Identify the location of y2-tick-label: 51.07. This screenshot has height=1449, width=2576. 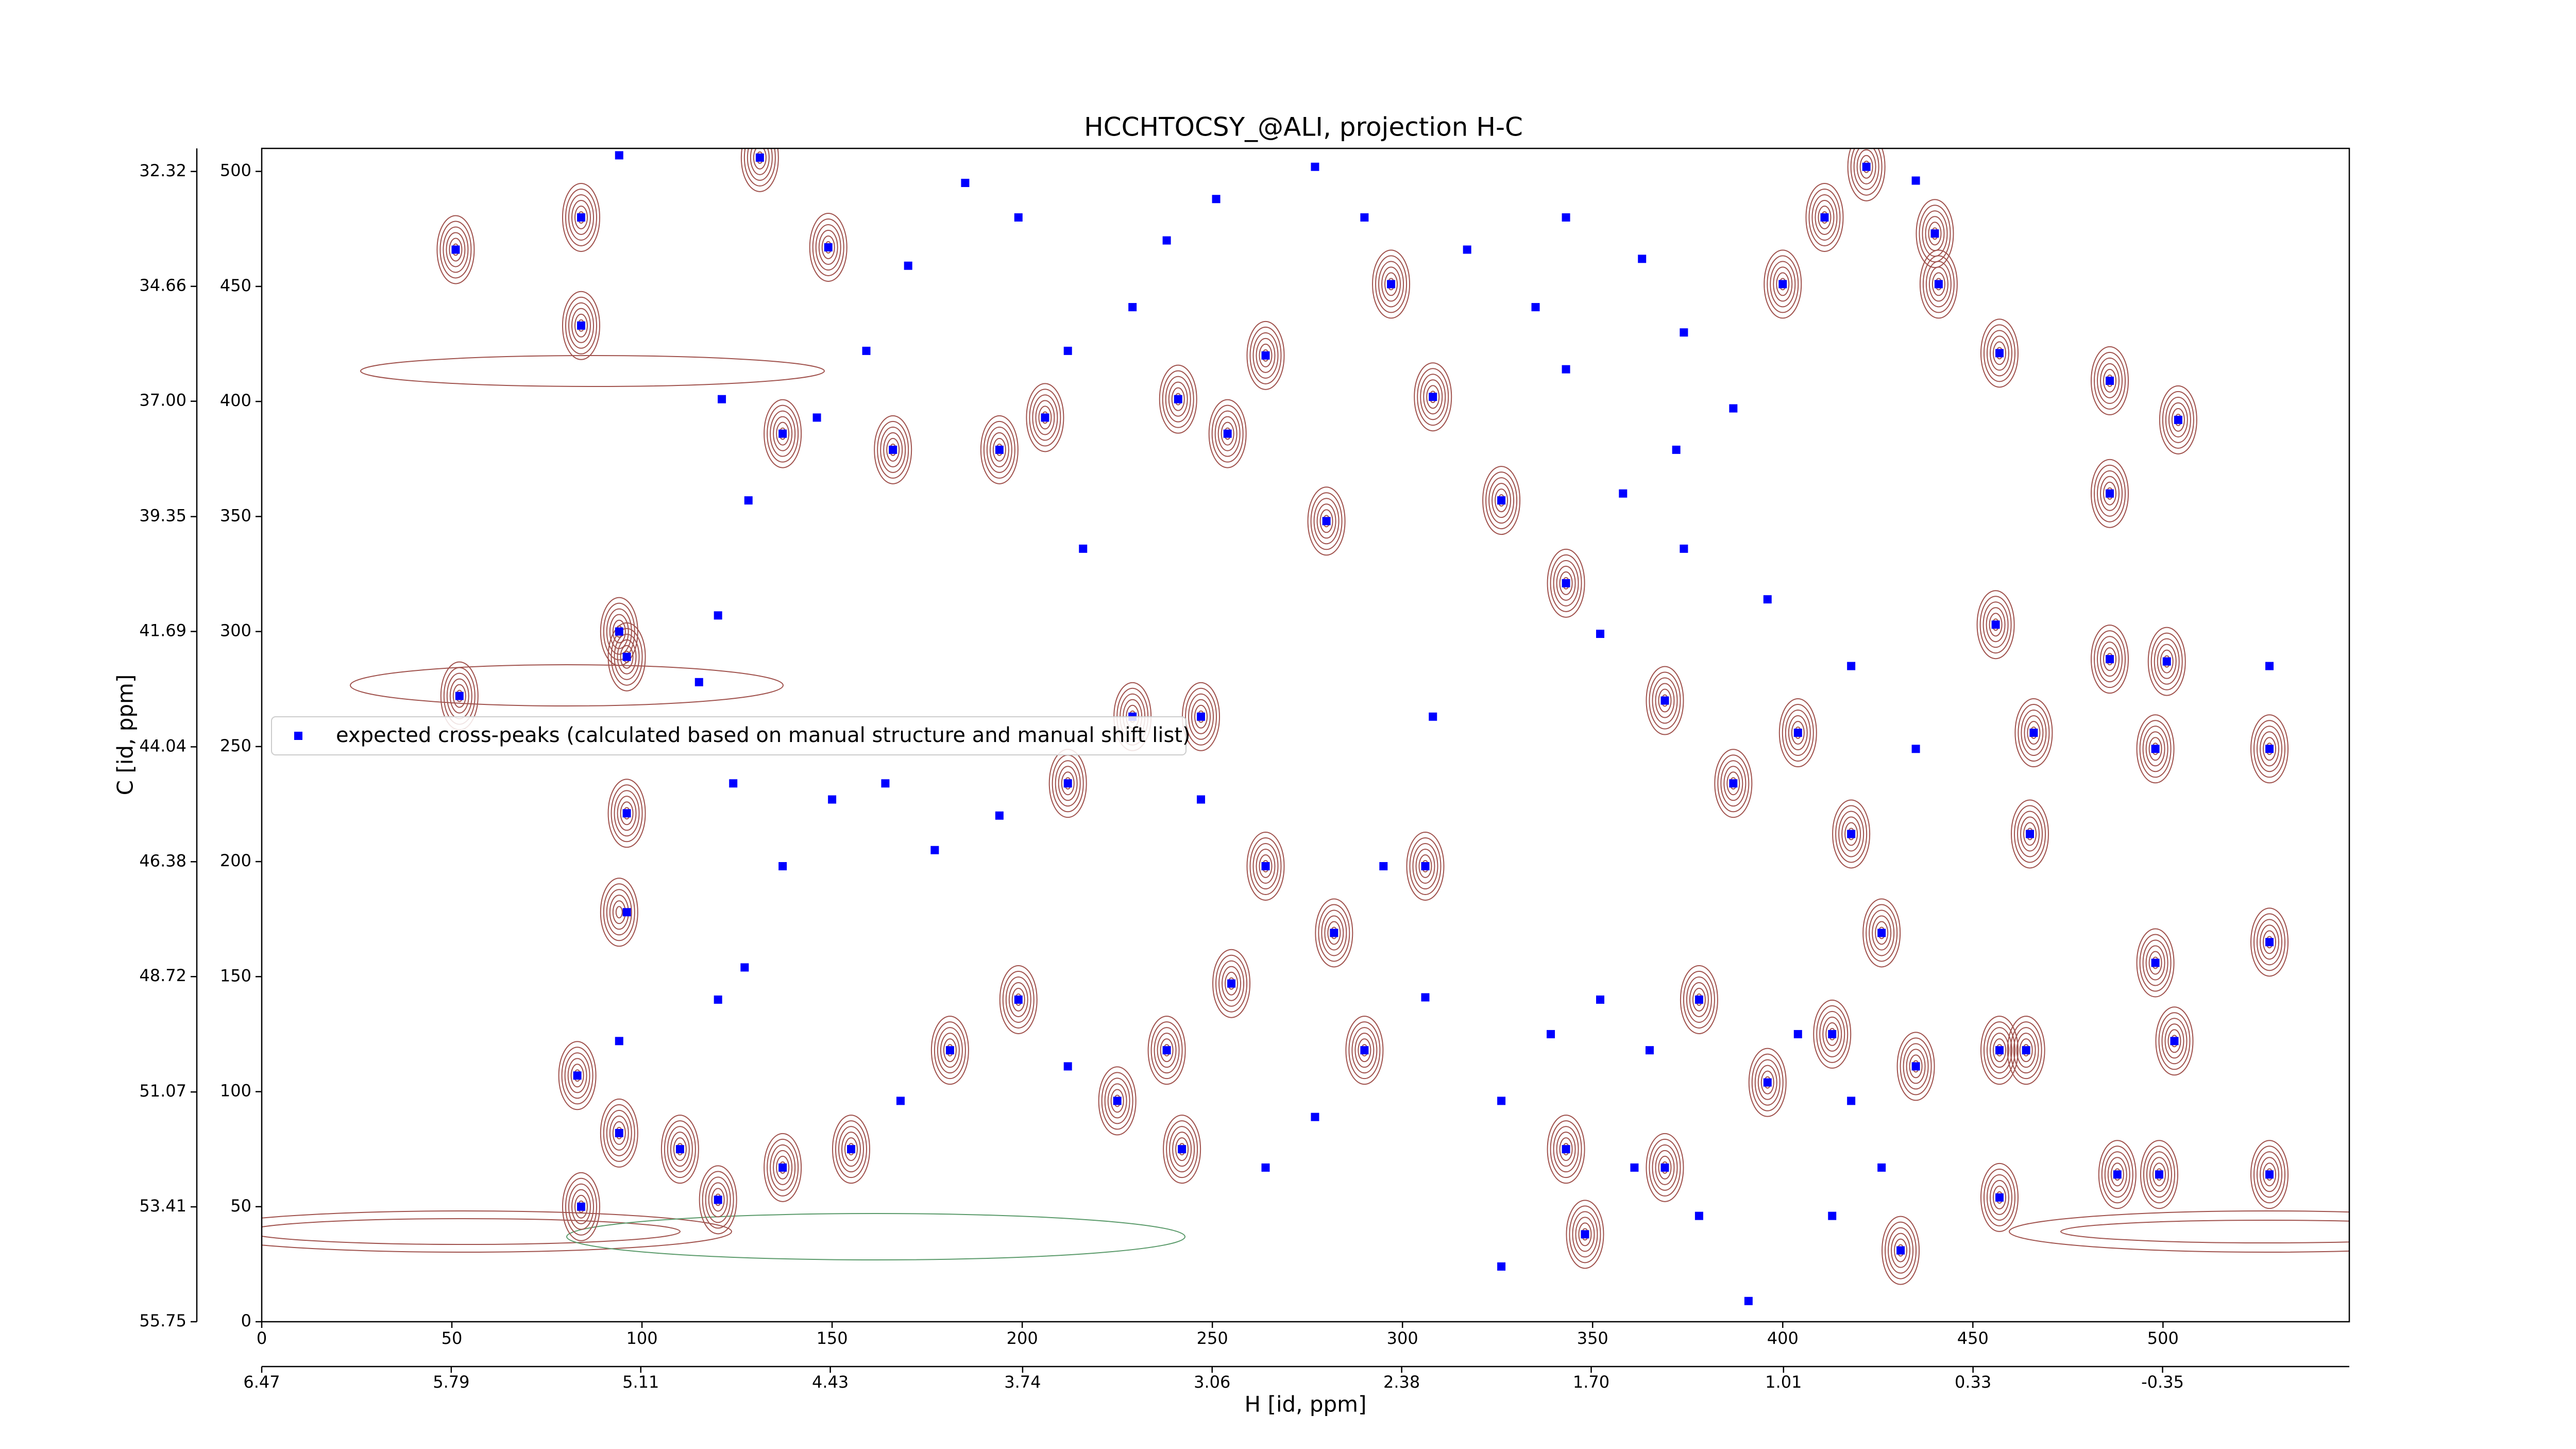
(163, 1091).